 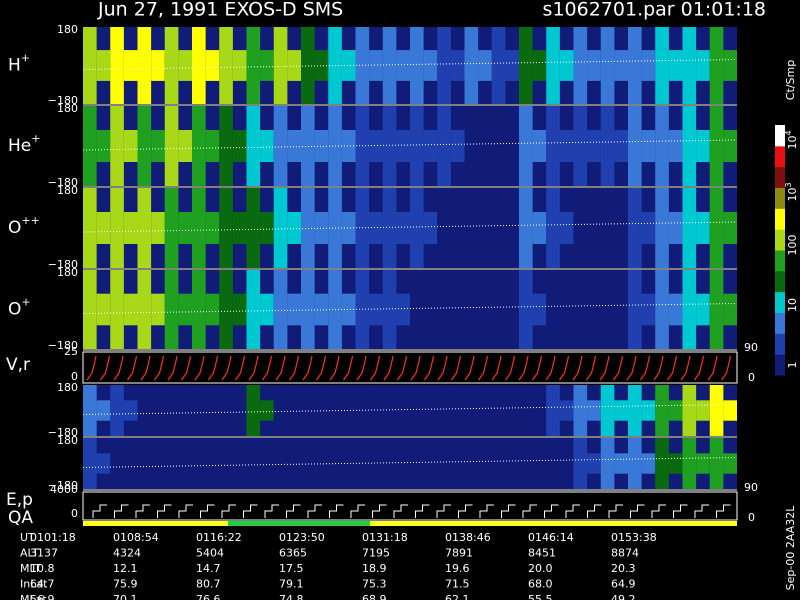 I want to click on table-cell: 6365, so click(x=293, y=553).